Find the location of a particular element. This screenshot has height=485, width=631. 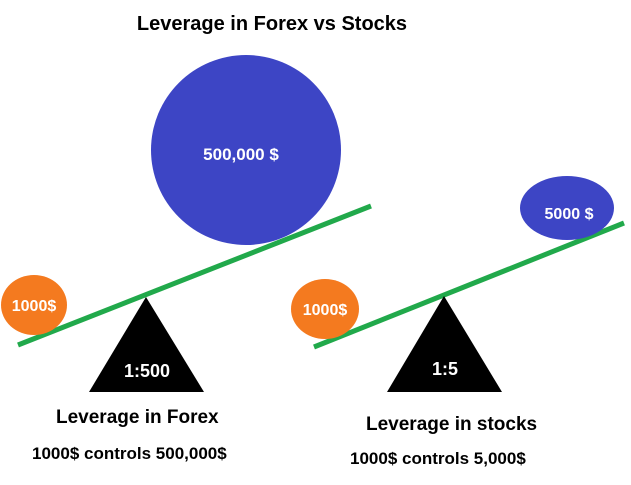

forex-ratio: 1:500 is located at coordinates (147, 371).